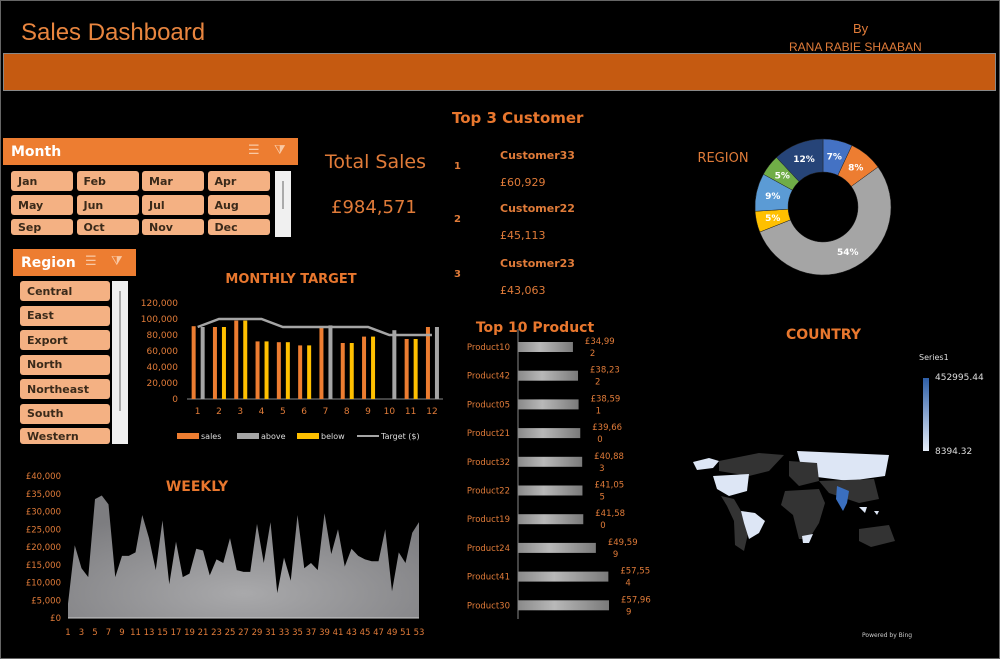 The width and height of the screenshot is (1000, 659). Describe the element at coordinates (772, 219) in the screenshot. I see `region-slice-label: 5%` at that location.